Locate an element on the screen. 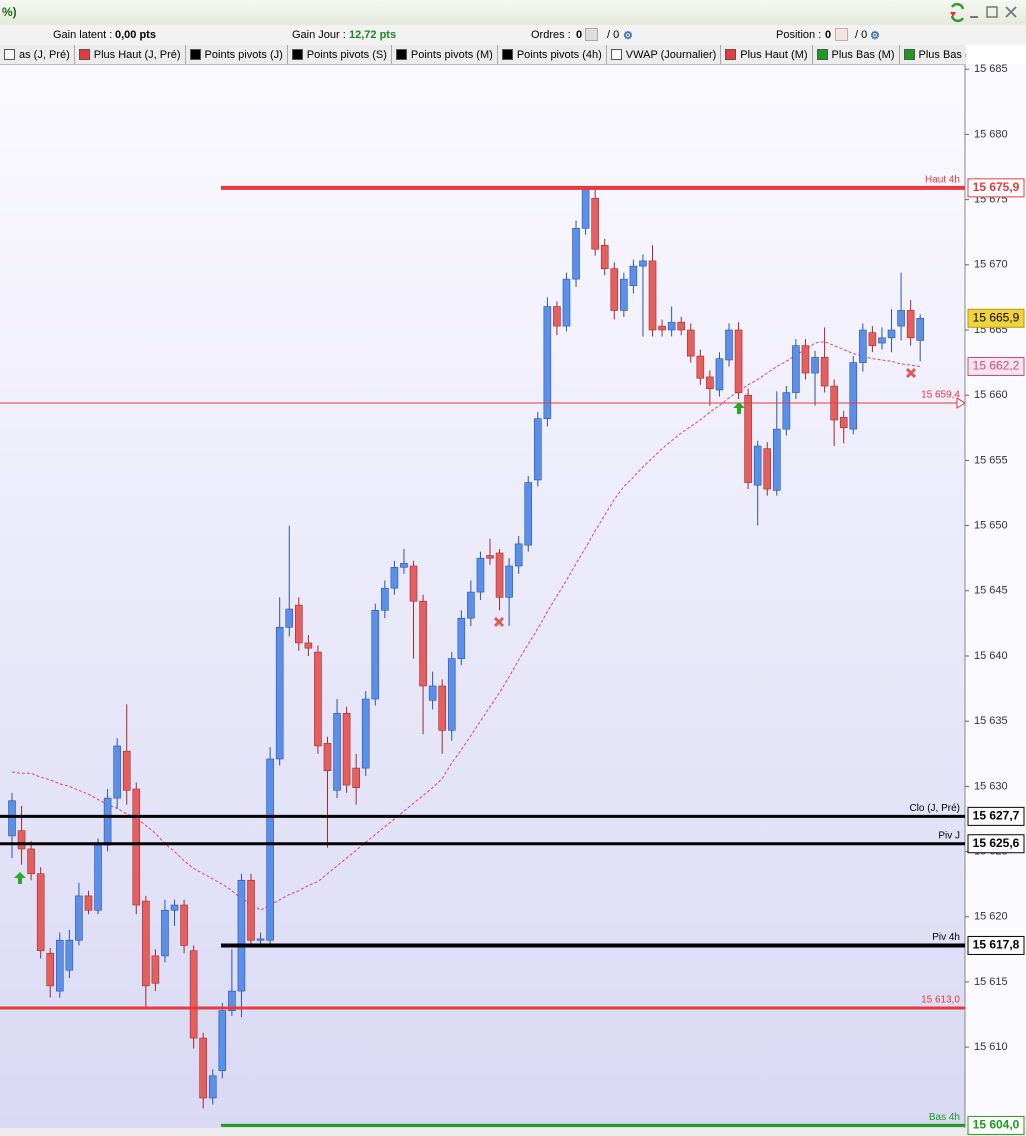  level-label: Bas 4h is located at coordinates (944, 1117).